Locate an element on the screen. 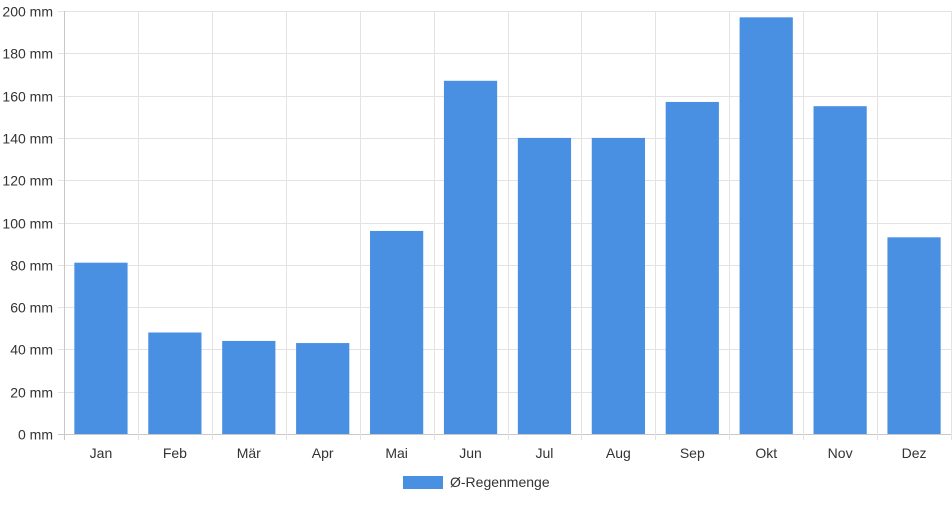 The height and width of the screenshot is (505, 952). y-tick-label: 160 mm is located at coordinates (27, 97).